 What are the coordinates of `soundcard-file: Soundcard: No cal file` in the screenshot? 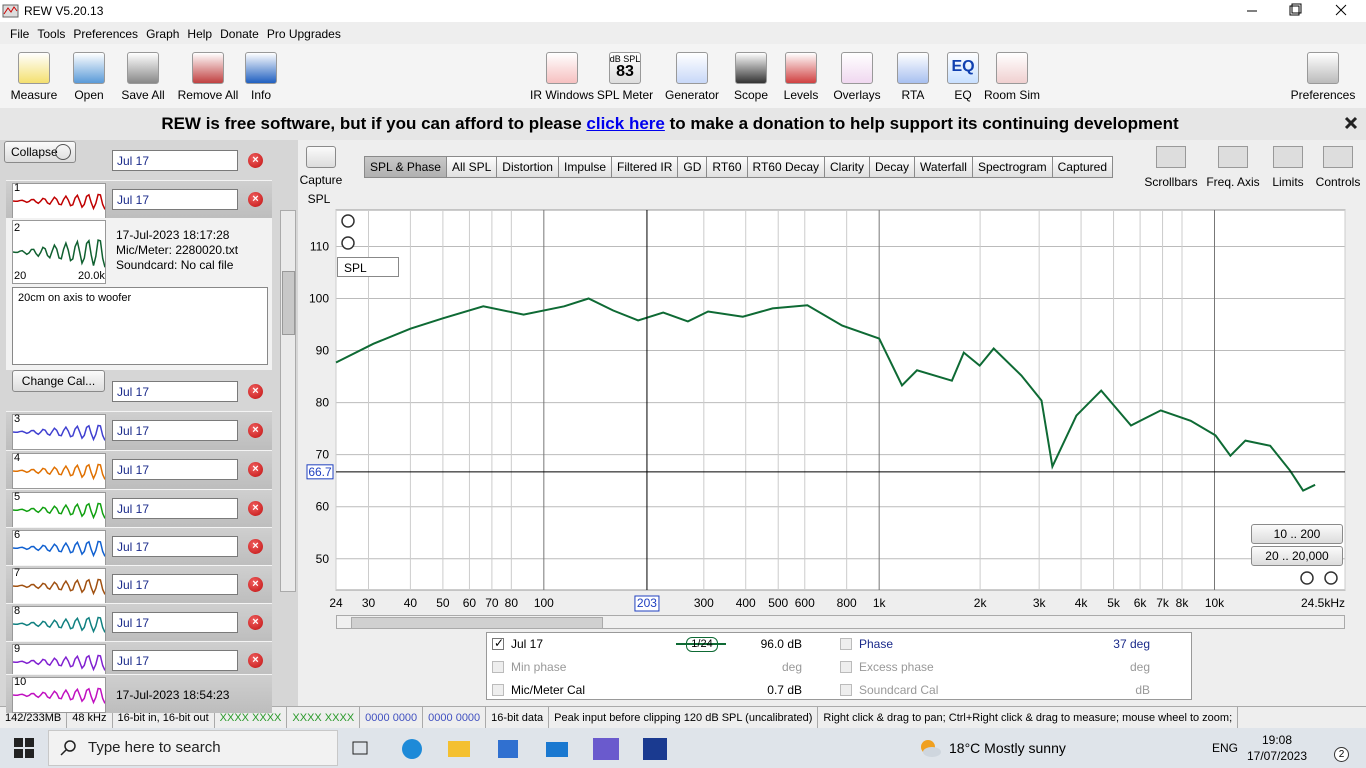 It's located at (175, 265).